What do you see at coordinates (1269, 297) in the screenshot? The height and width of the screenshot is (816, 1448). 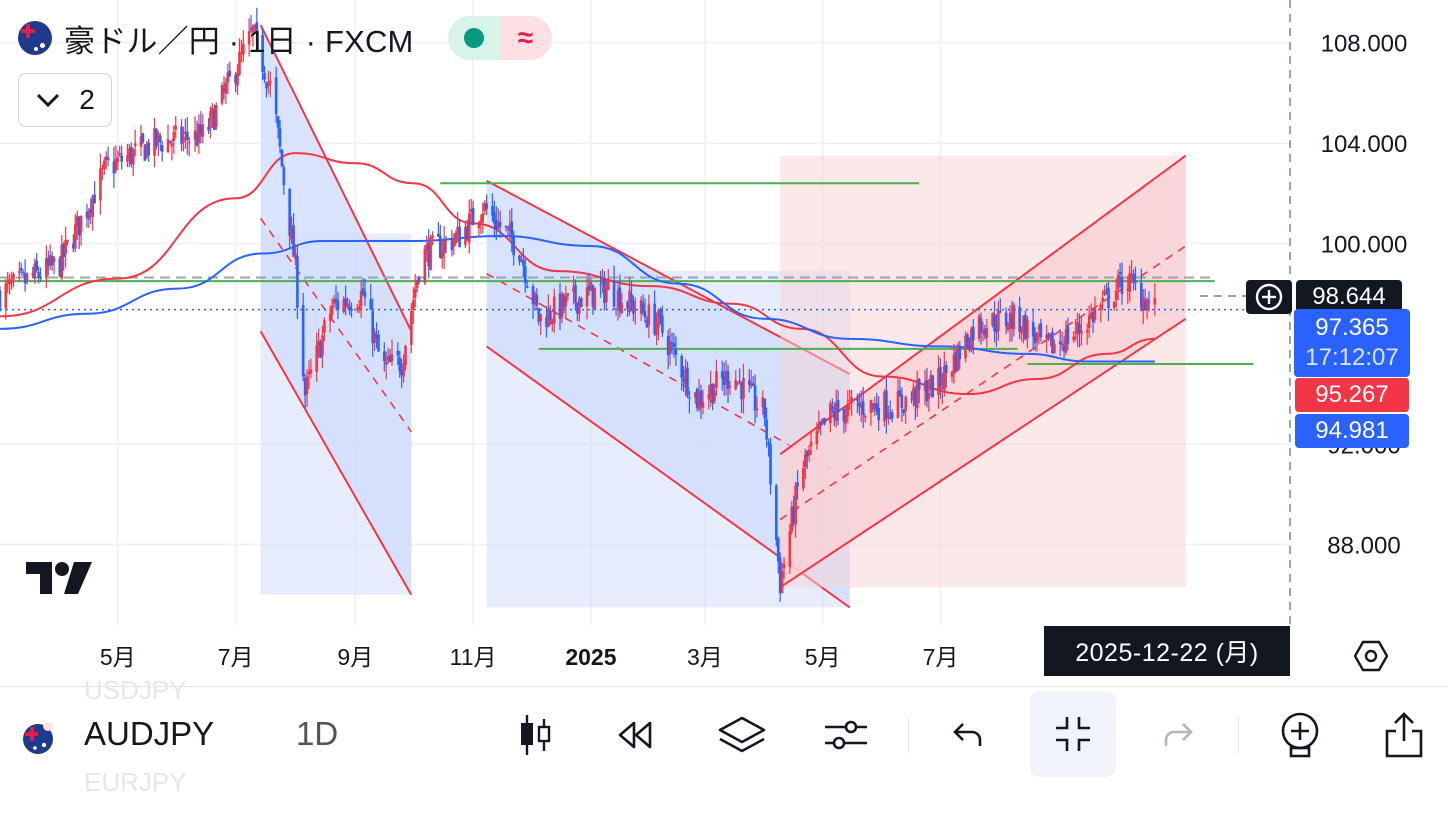 I see `add-alert-plus-icon` at bounding box center [1269, 297].